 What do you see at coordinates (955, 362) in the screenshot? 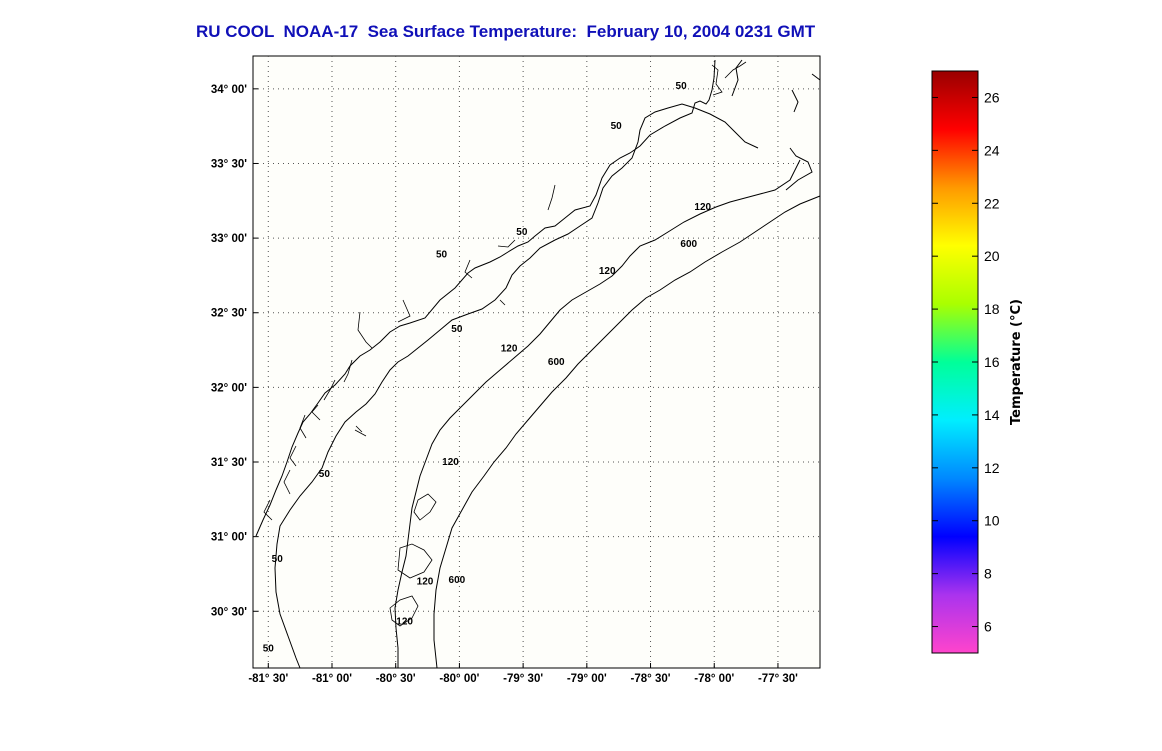
I see `colorbar` at bounding box center [955, 362].